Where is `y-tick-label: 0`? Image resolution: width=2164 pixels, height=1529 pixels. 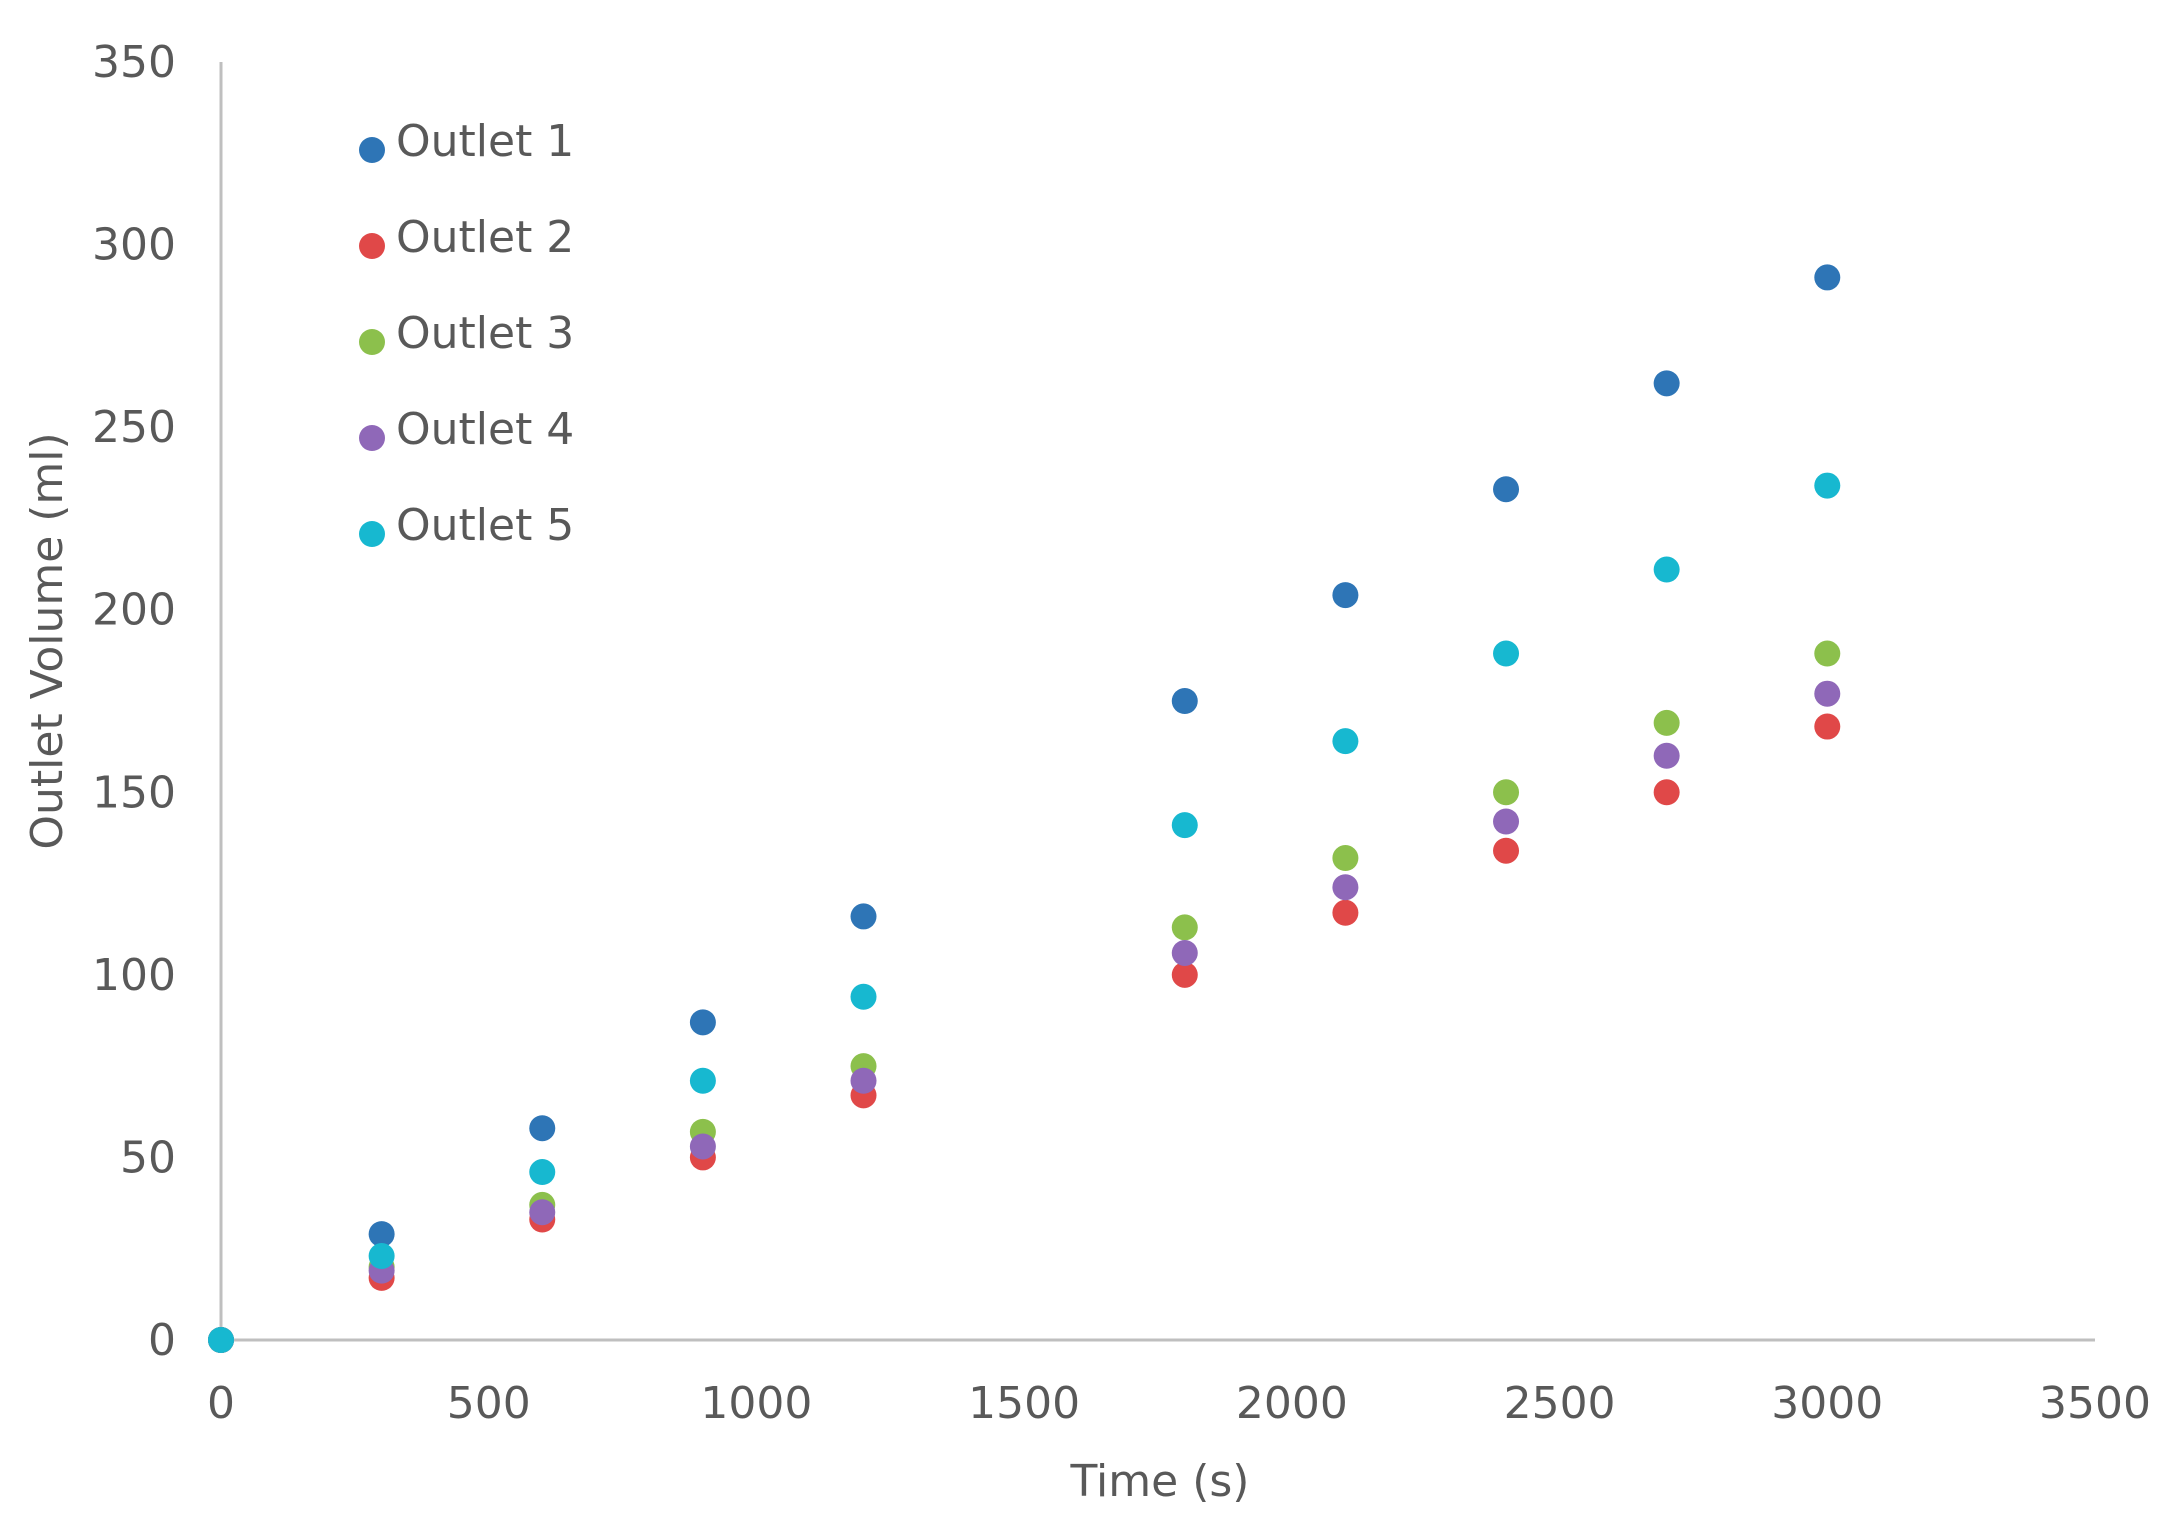 y-tick-label: 0 is located at coordinates (162, 1340).